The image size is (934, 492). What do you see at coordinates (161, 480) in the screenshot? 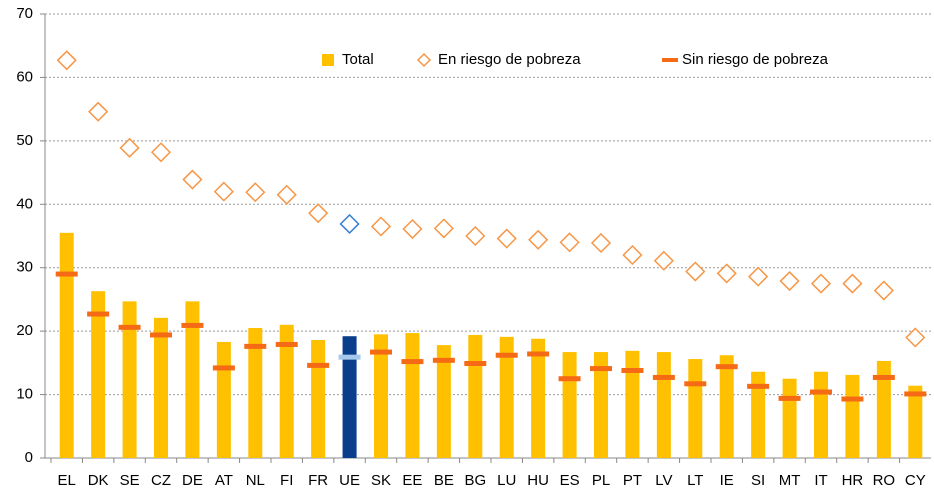
I see `x-tick-label: CZ` at bounding box center [161, 480].